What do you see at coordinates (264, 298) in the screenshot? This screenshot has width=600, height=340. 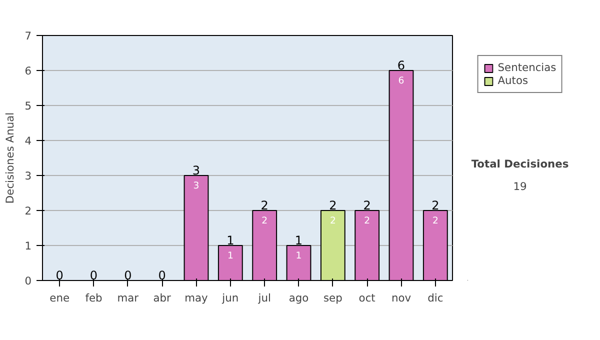 I see `x-tick-label: jul` at bounding box center [264, 298].